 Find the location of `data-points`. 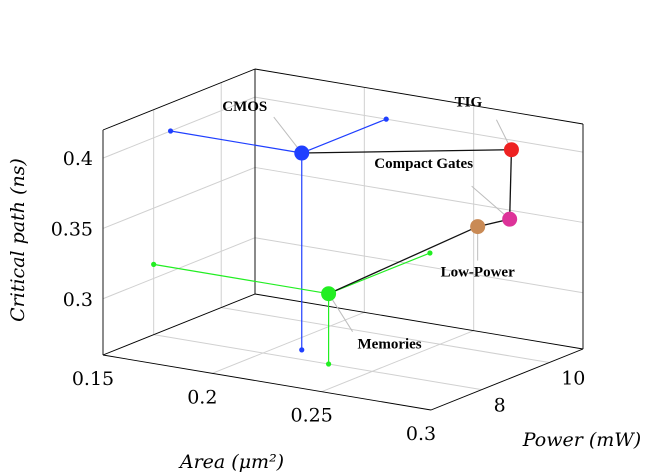

data-points is located at coordinates (406, 222).